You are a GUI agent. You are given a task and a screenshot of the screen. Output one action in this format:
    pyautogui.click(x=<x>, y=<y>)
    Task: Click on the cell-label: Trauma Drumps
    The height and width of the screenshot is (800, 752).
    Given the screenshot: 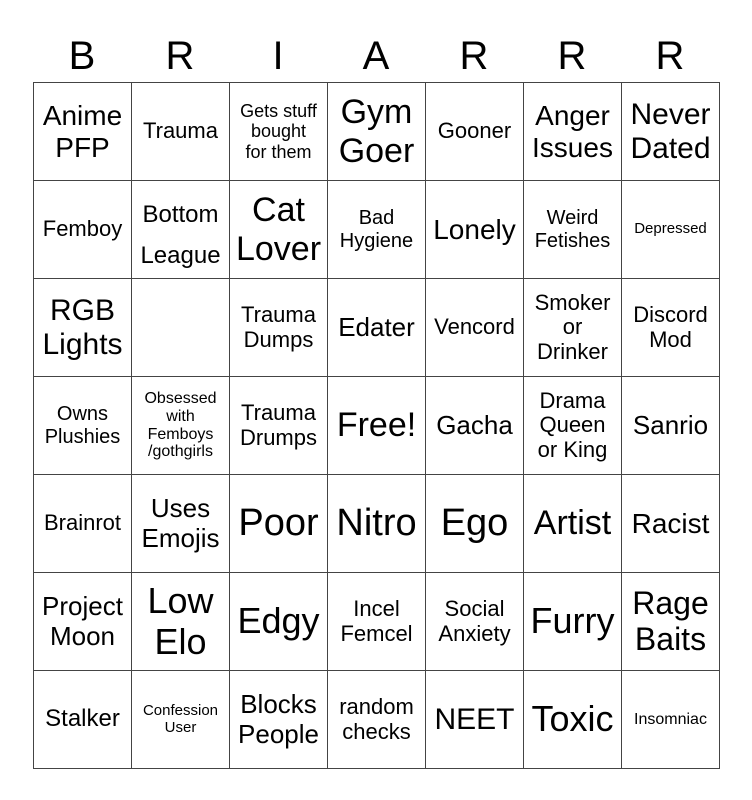 What is the action you would take?
    pyautogui.click(x=278, y=424)
    